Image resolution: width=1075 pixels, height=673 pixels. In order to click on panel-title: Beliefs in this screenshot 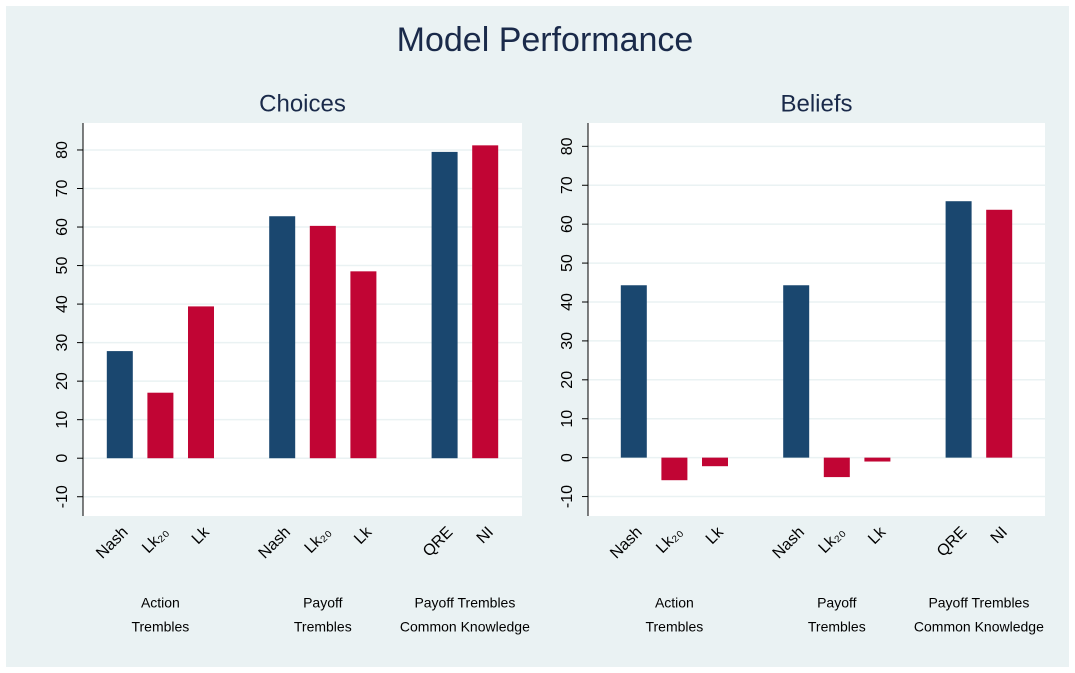, I will do `click(816, 103)`.